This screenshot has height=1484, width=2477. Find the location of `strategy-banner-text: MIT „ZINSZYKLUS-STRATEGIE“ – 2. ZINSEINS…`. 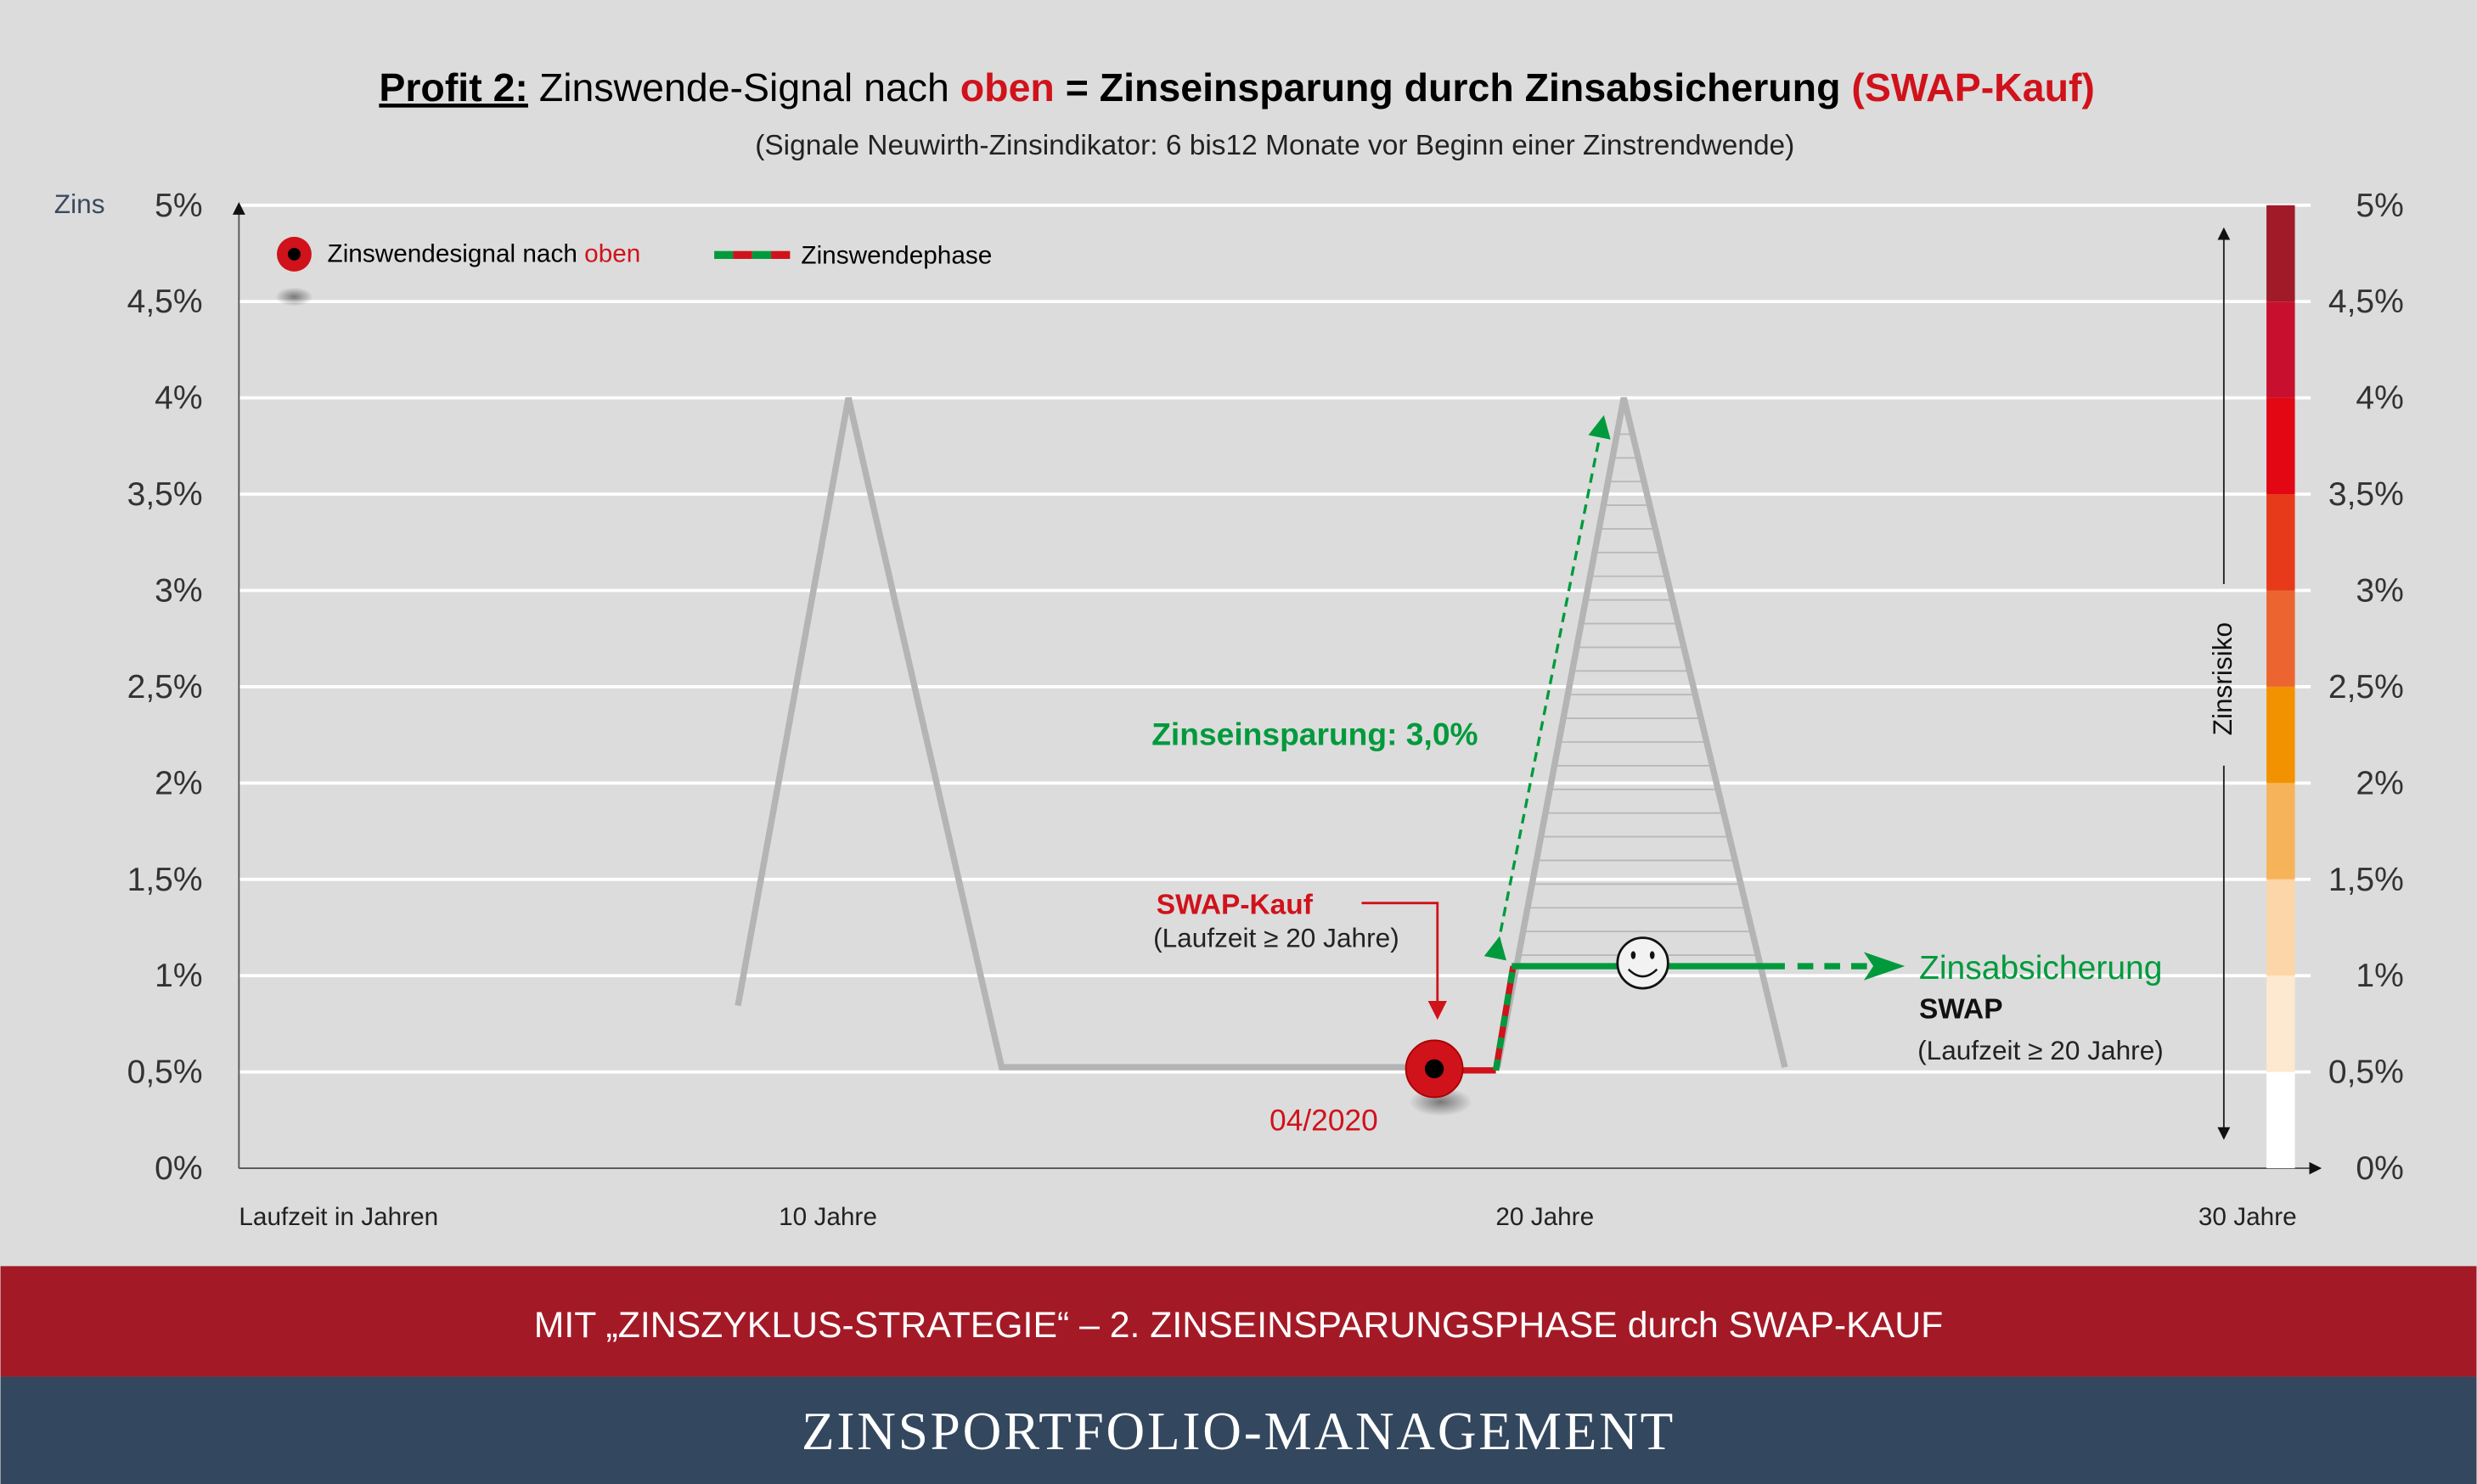

strategy-banner-text: MIT „ZINSZYKLUS-STRATEGIE“ – 2. ZINSEINS… is located at coordinates (1238, 1326).